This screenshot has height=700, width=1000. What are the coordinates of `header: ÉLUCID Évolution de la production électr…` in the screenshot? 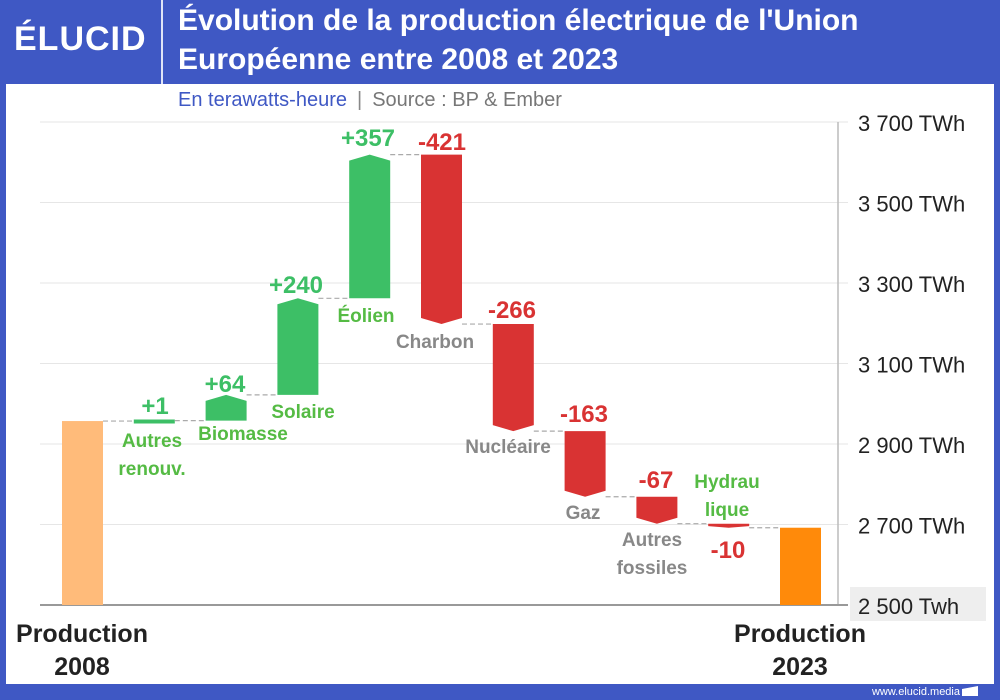 It's located at (500, 42).